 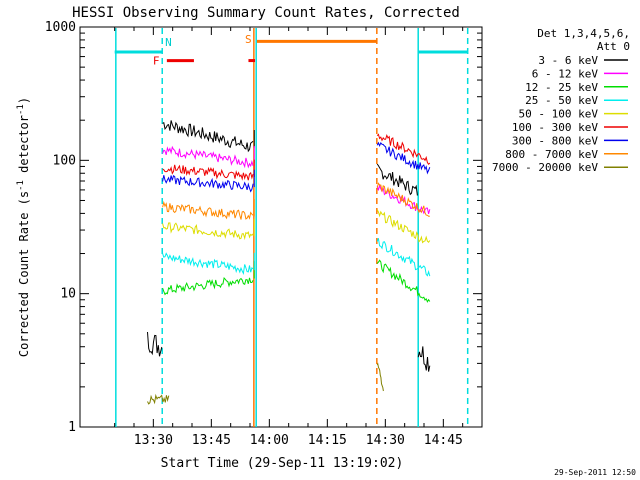 What do you see at coordinates (443, 440) in the screenshot?
I see `x-tick-label: 14:45` at bounding box center [443, 440].